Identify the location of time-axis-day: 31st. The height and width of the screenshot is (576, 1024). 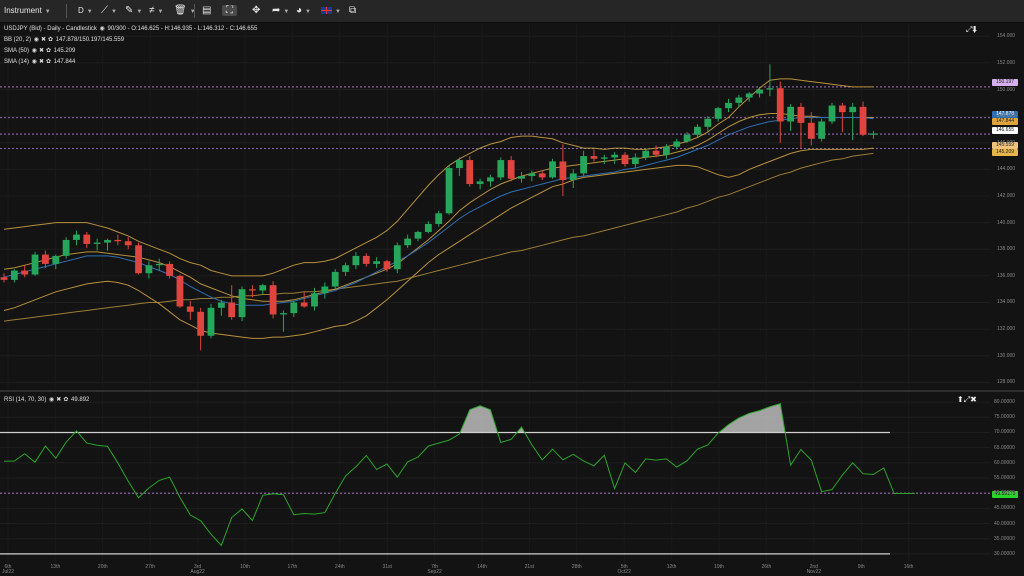
(387, 567).